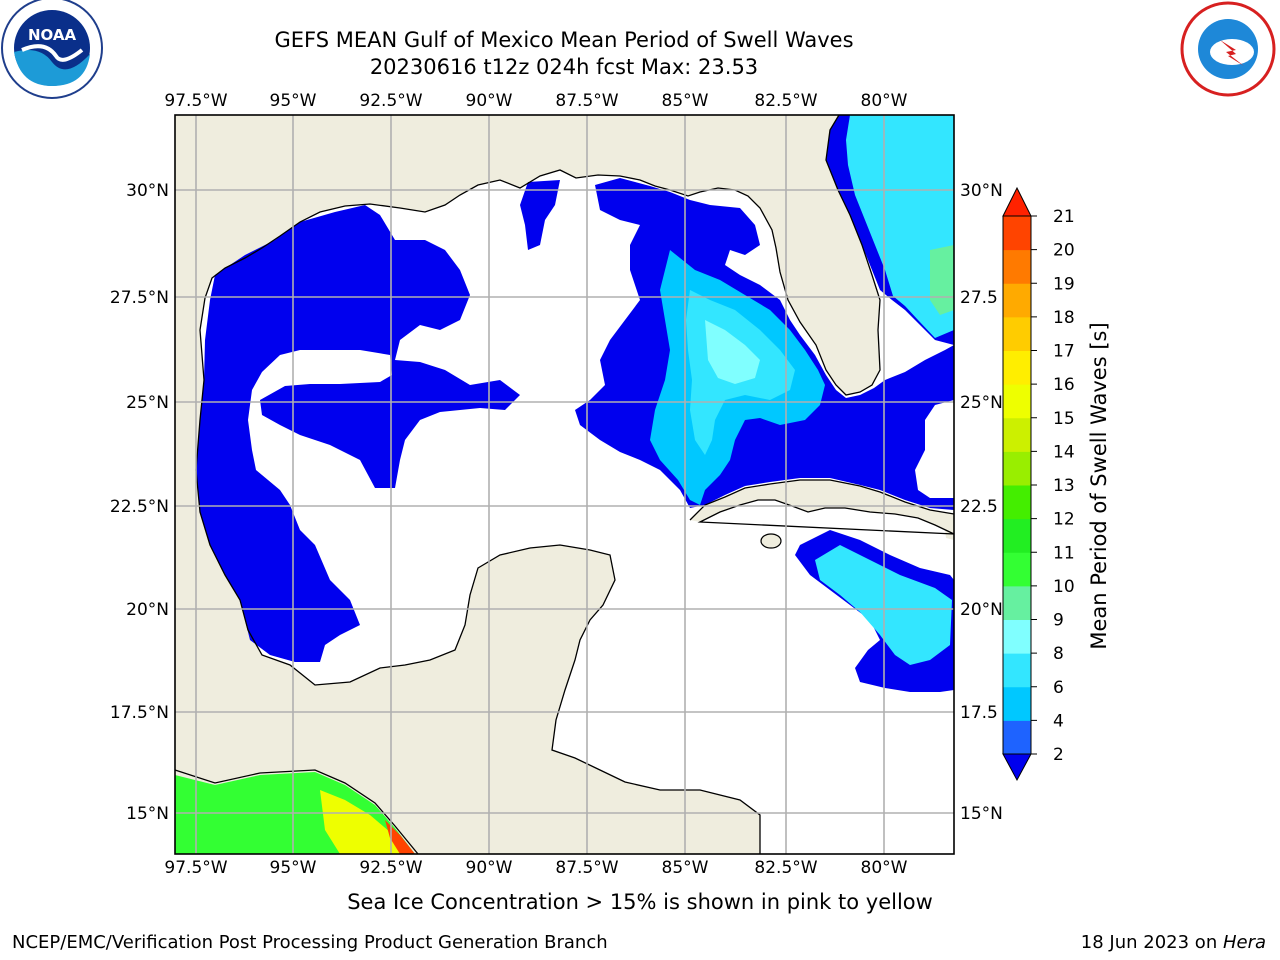  What do you see at coordinates (1064, 587) in the screenshot?
I see `colorbar-tick-label: 10` at bounding box center [1064, 587].